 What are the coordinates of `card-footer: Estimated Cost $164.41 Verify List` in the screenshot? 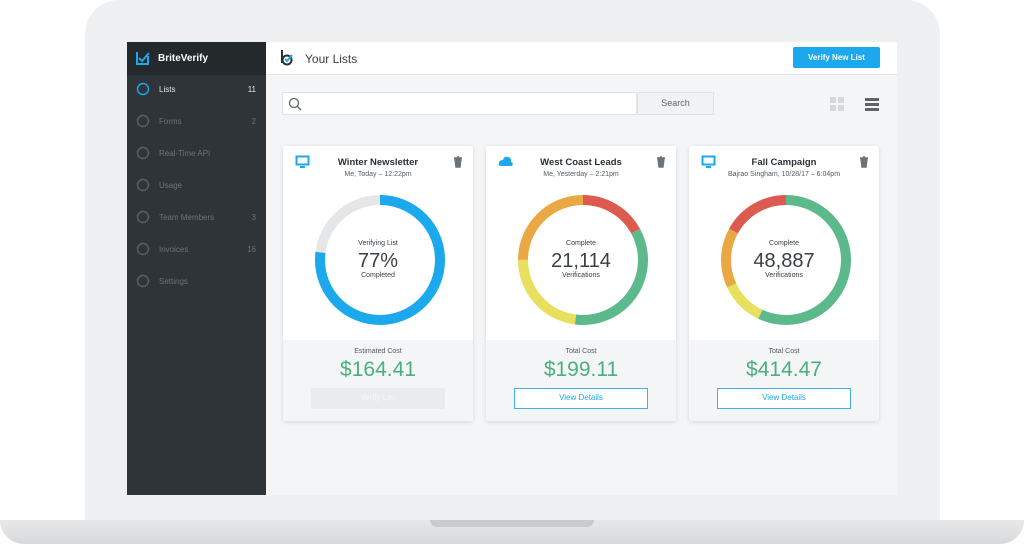 It's located at (378, 380).